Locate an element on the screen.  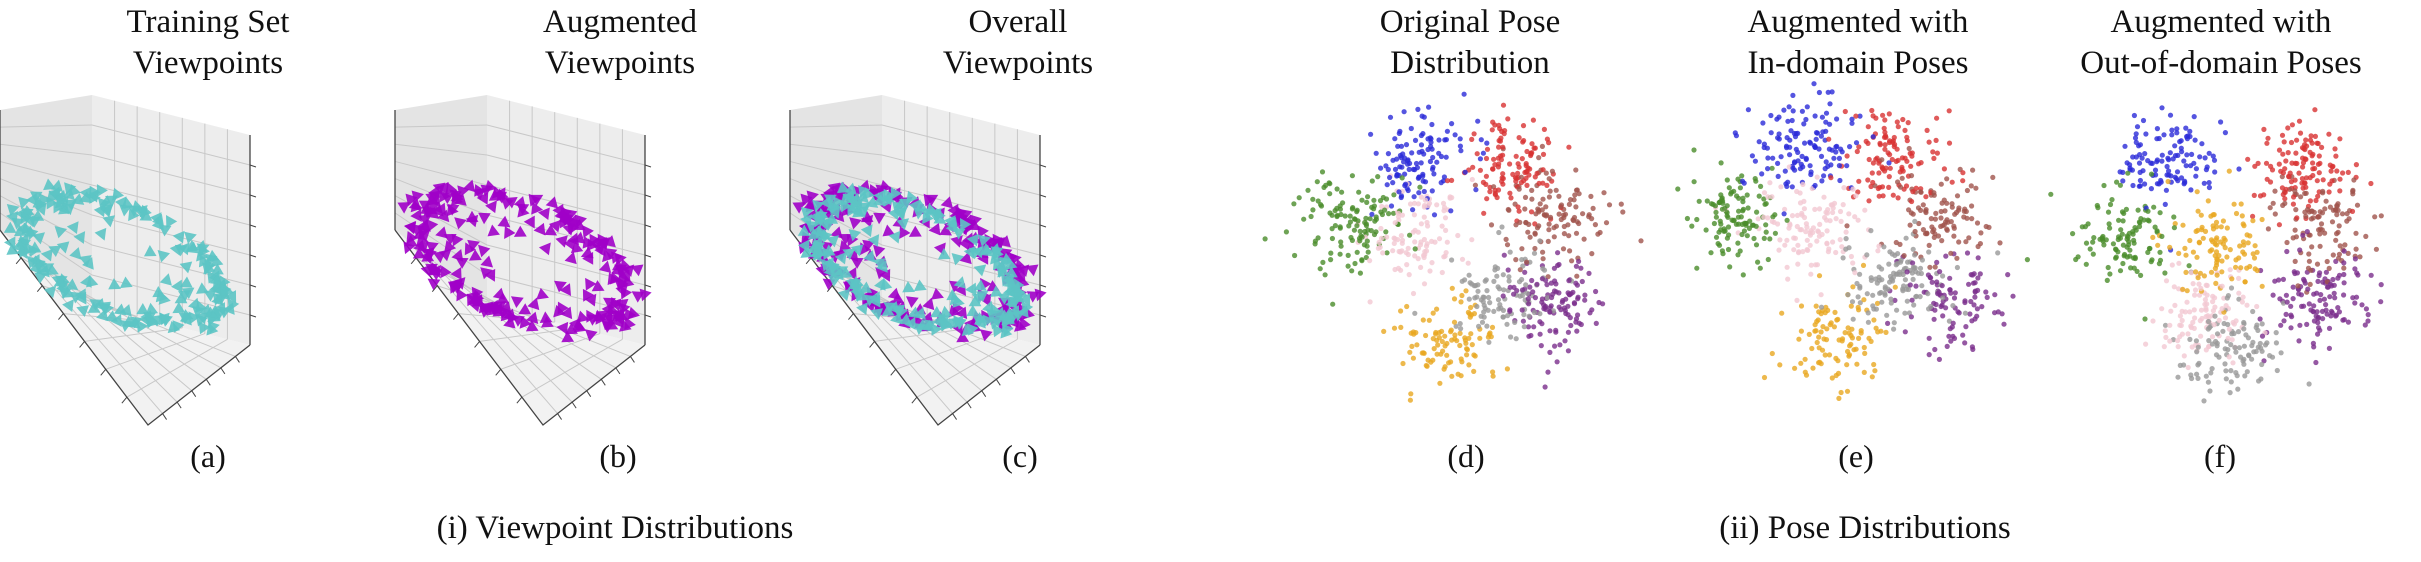
panel-c-label: (c) is located at coordinates (1020, 456).